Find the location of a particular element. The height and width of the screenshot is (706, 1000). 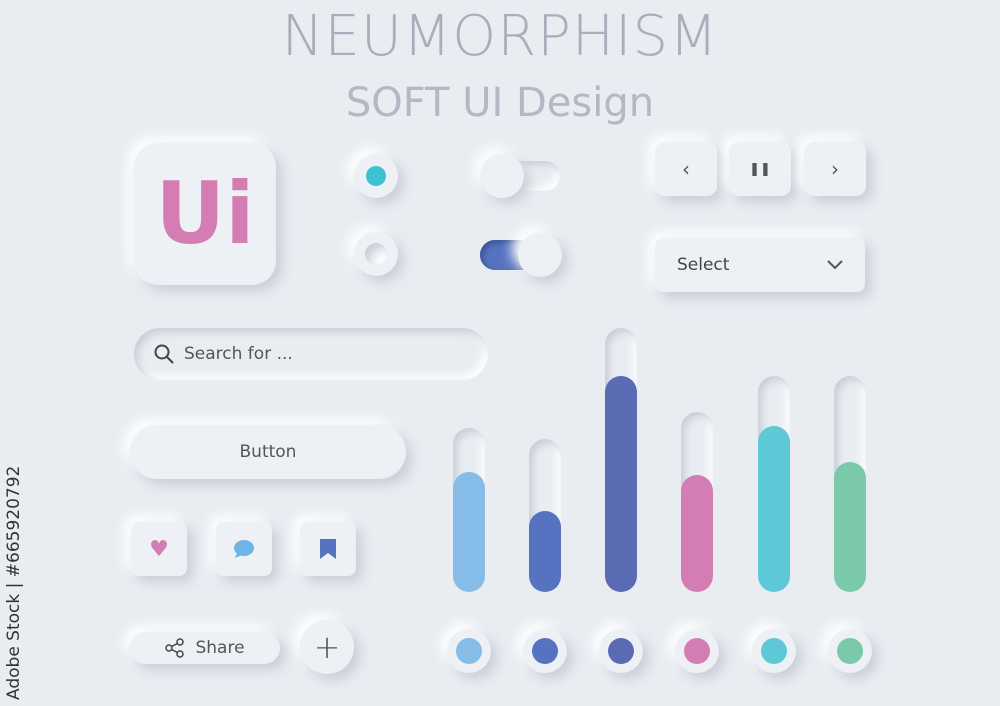

share-button: Share is located at coordinates (205, 648).